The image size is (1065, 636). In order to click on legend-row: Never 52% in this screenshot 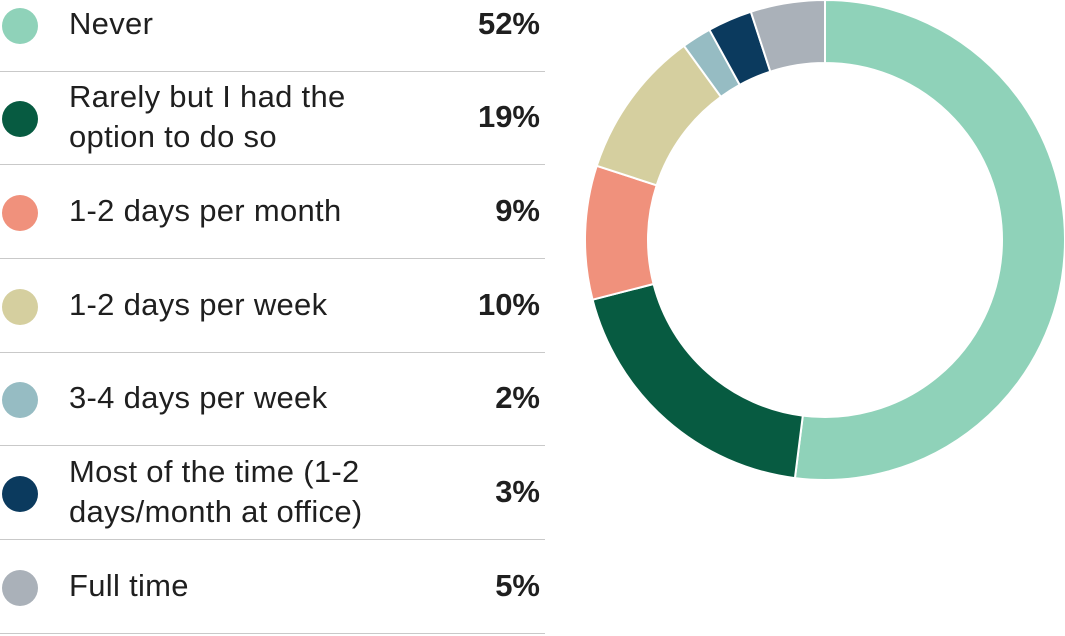, I will do `click(272, 36)`.